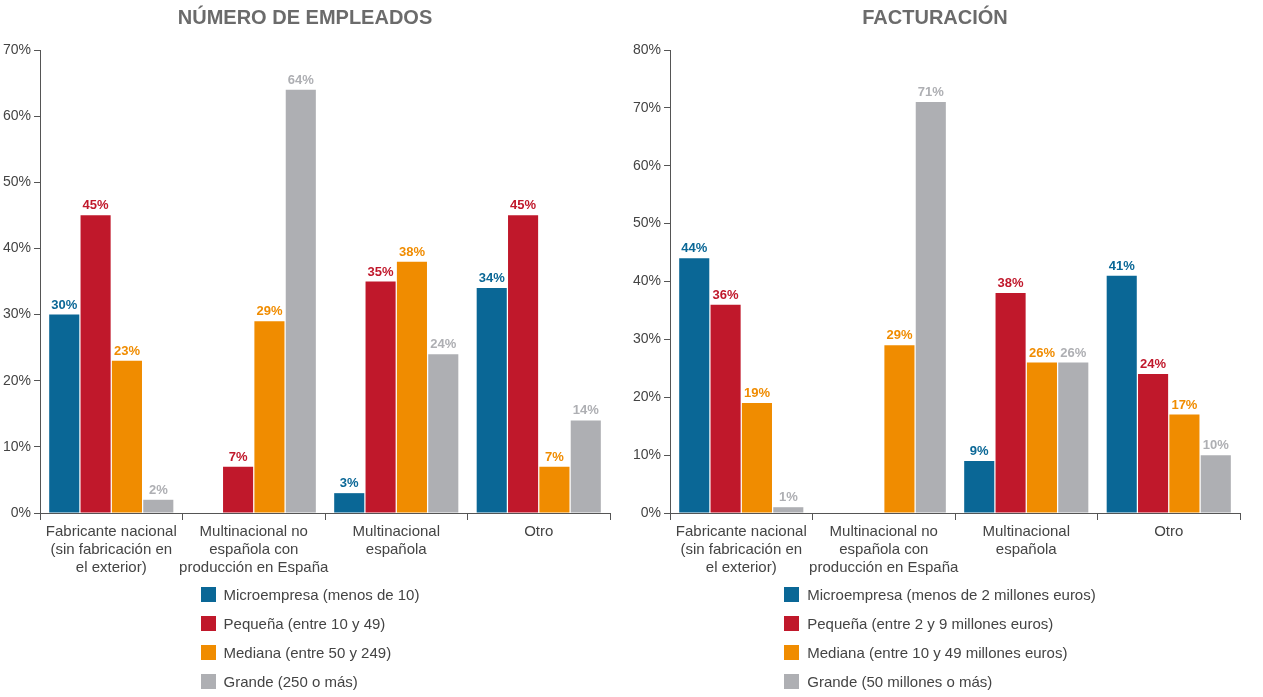  Describe the element at coordinates (301, 79) in the screenshot. I see `data-label: 64%` at that location.